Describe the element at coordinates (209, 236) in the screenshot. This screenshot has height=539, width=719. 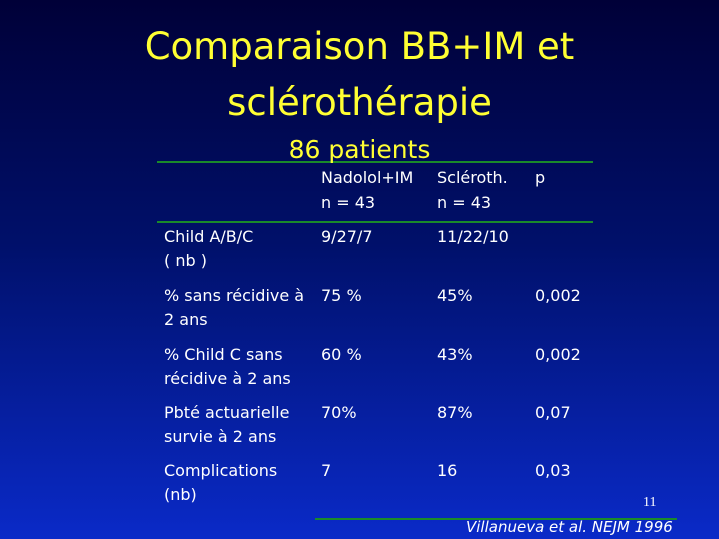
I see `row-label: Child A/B/C` at that location.